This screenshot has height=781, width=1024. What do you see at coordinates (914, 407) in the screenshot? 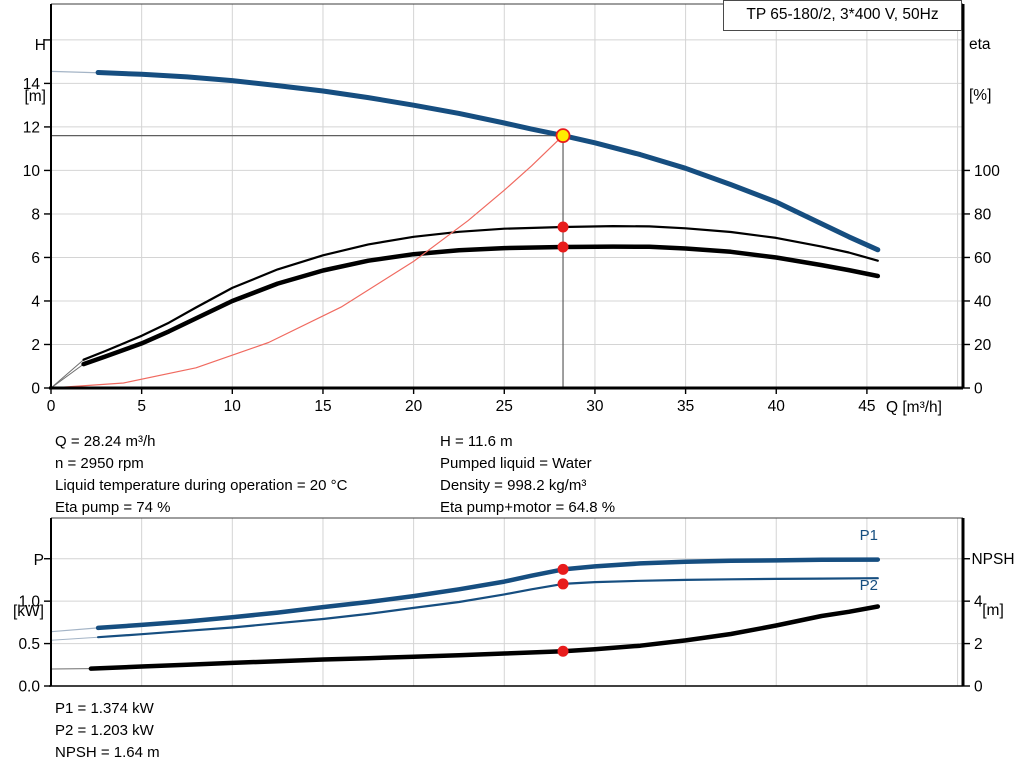
I see `q-axis-label: Q [m³/h]` at bounding box center [914, 407].